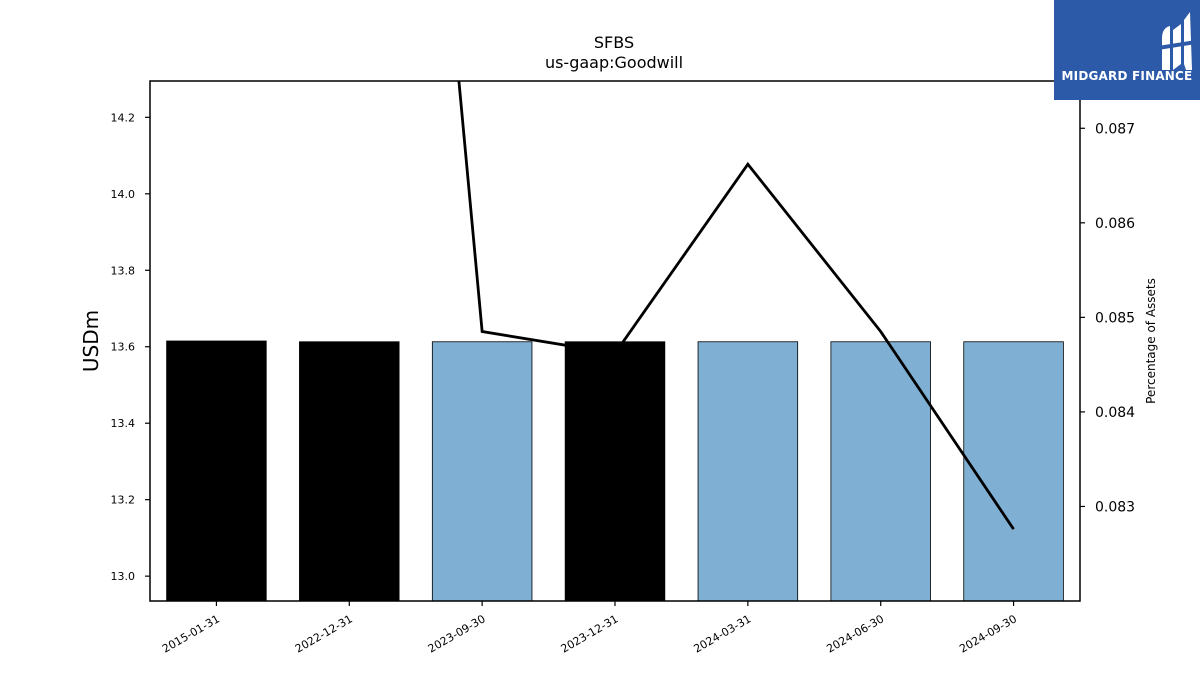 This screenshot has width=1200, height=675. Describe the element at coordinates (1127, 50) in the screenshot. I see `logo: MIDGARD FINANCE` at that location.